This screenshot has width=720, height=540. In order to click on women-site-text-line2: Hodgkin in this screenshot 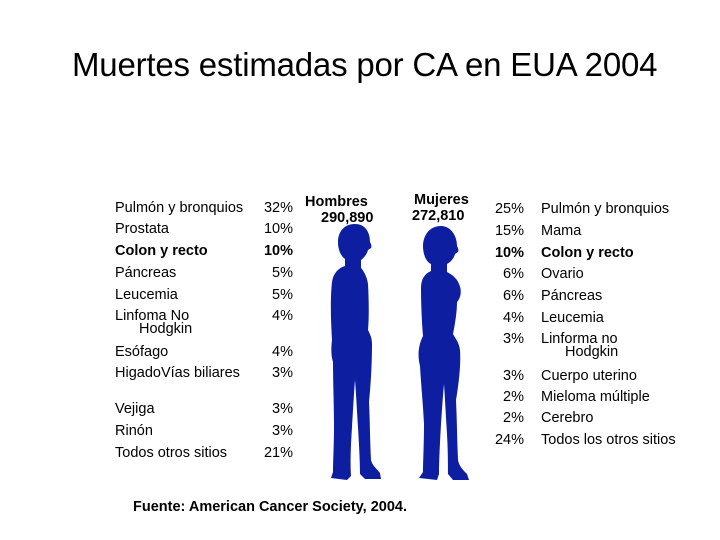, I will do `click(592, 352)`.